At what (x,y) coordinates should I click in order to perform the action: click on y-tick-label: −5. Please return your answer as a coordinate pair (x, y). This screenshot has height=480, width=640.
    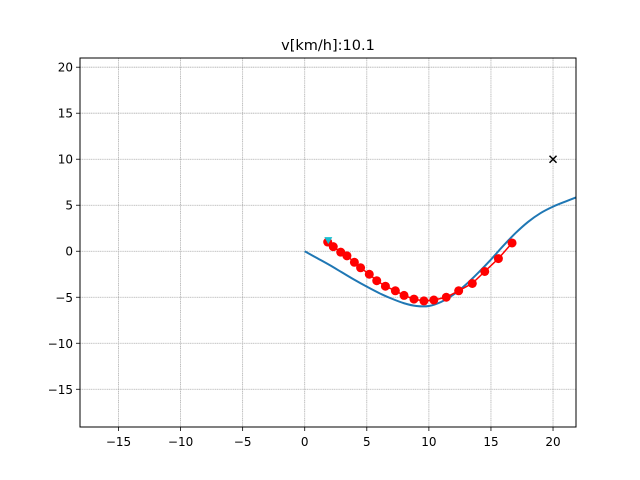
    Looking at the image, I should click on (64, 298).